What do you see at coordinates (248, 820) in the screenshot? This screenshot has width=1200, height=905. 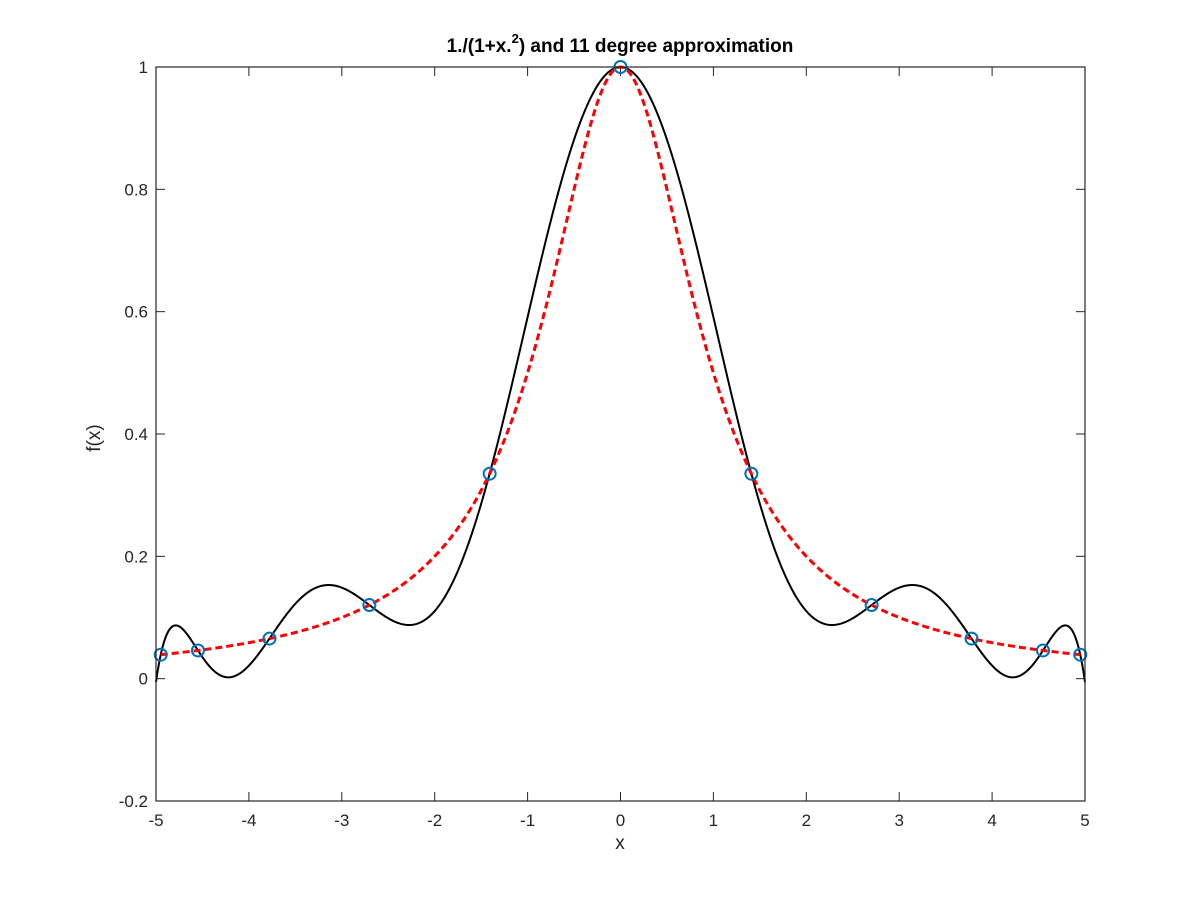 I see `x-tick-label: -4` at bounding box center [248, 820].